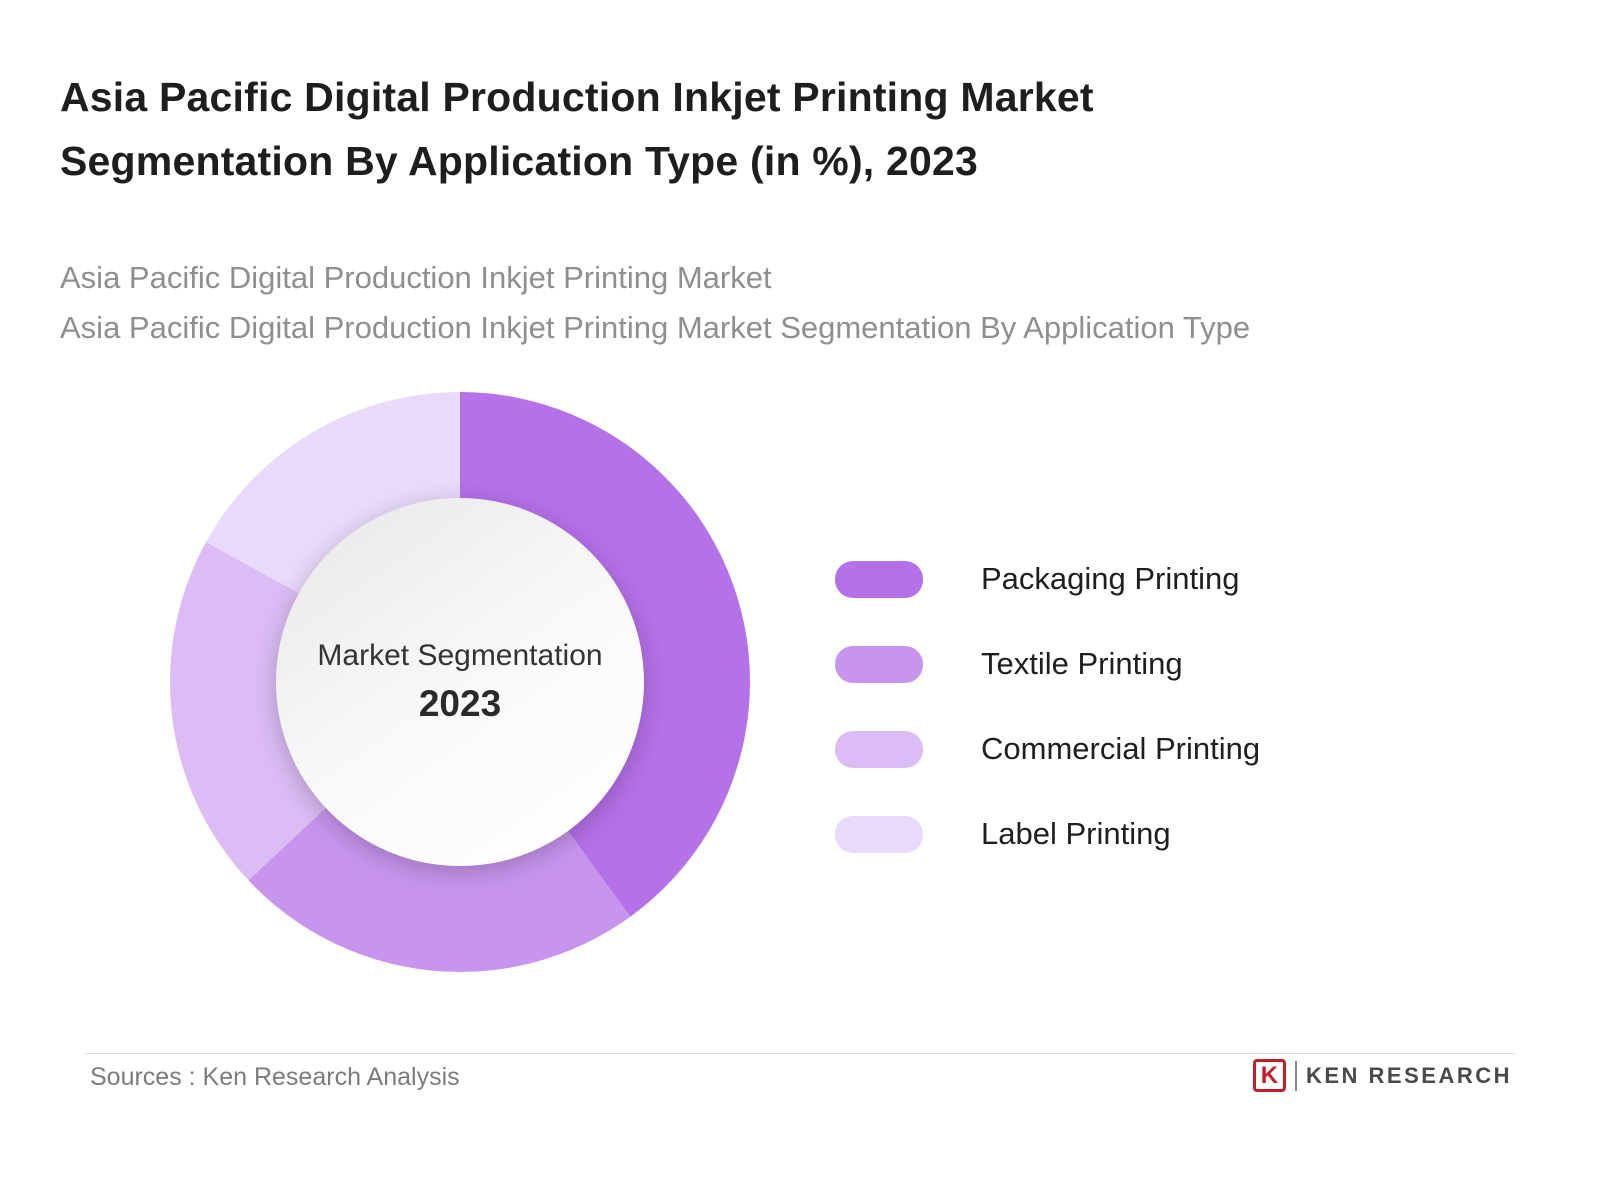 The height and width of the screenshot is (1200, 1600). I want to click on source-text: Sources : Ken Research Analysis, so click(275, 1077).